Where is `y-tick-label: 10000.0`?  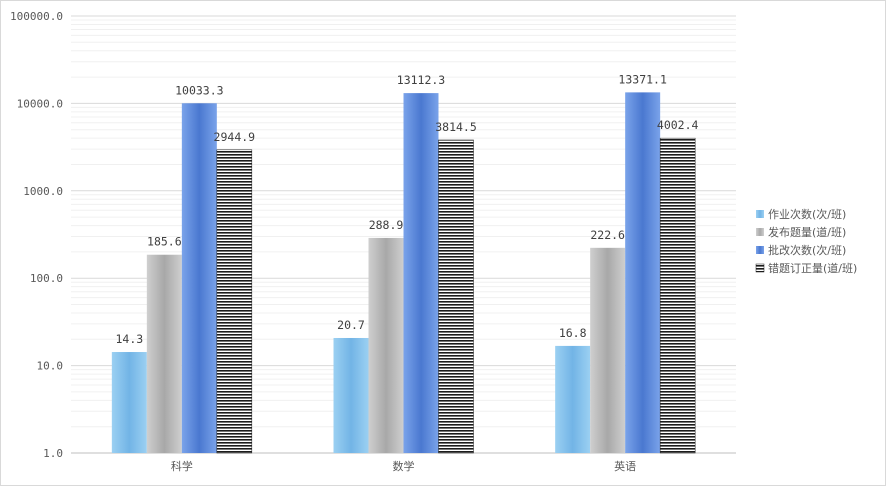
y-tick-label: 10000.0 is located at coordinates (40, 103).